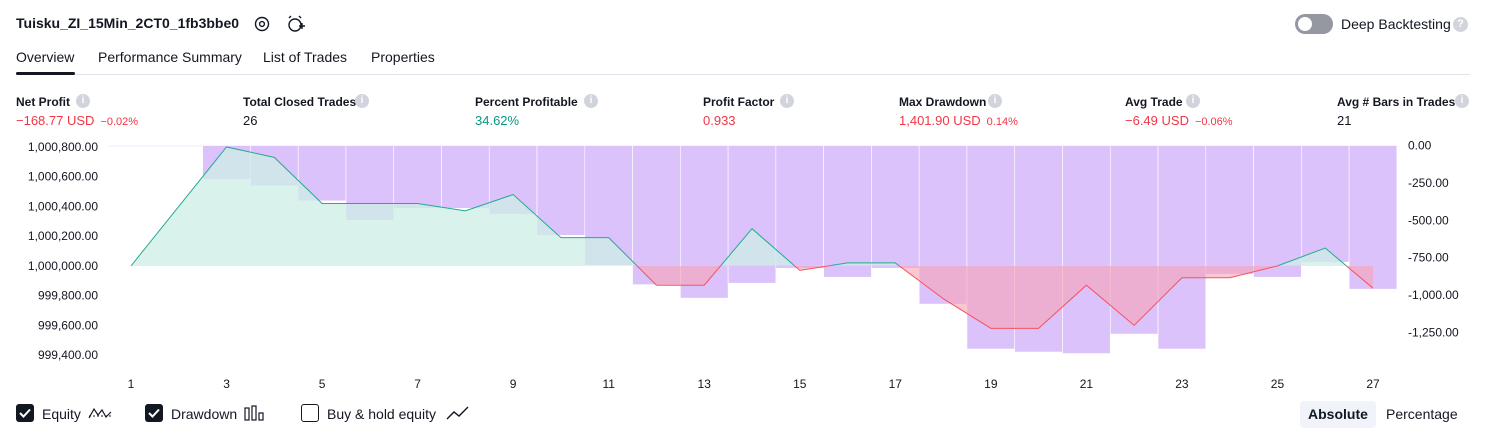  Describe the element at coordinates (154, 413) in the screenshot. I see `drawdown-checkbox` at that location.